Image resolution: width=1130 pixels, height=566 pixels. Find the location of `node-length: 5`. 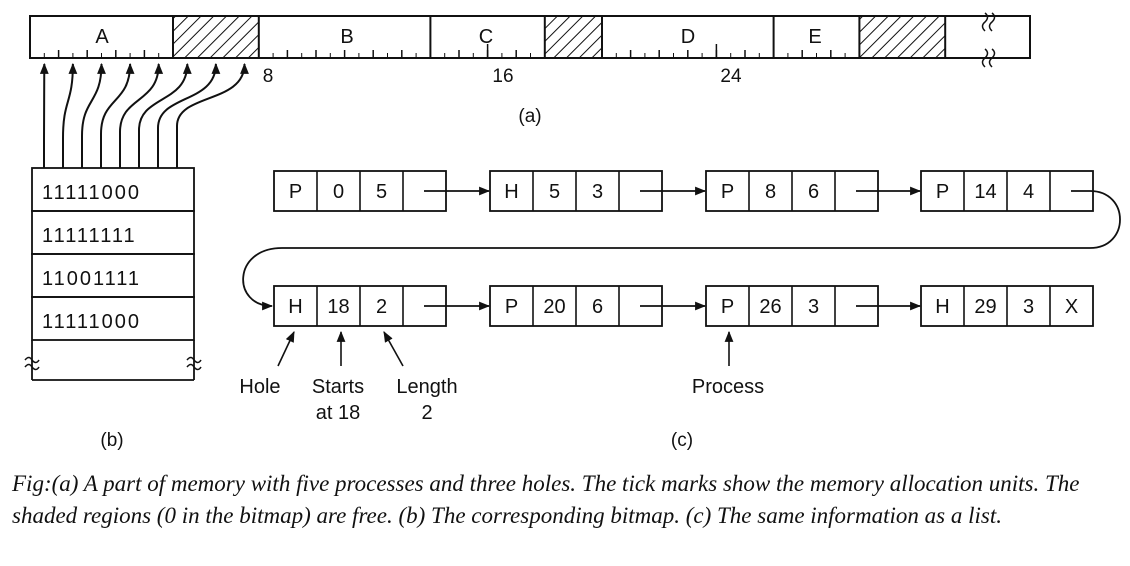

node-length: 5 is located at coordinates (381, 192).